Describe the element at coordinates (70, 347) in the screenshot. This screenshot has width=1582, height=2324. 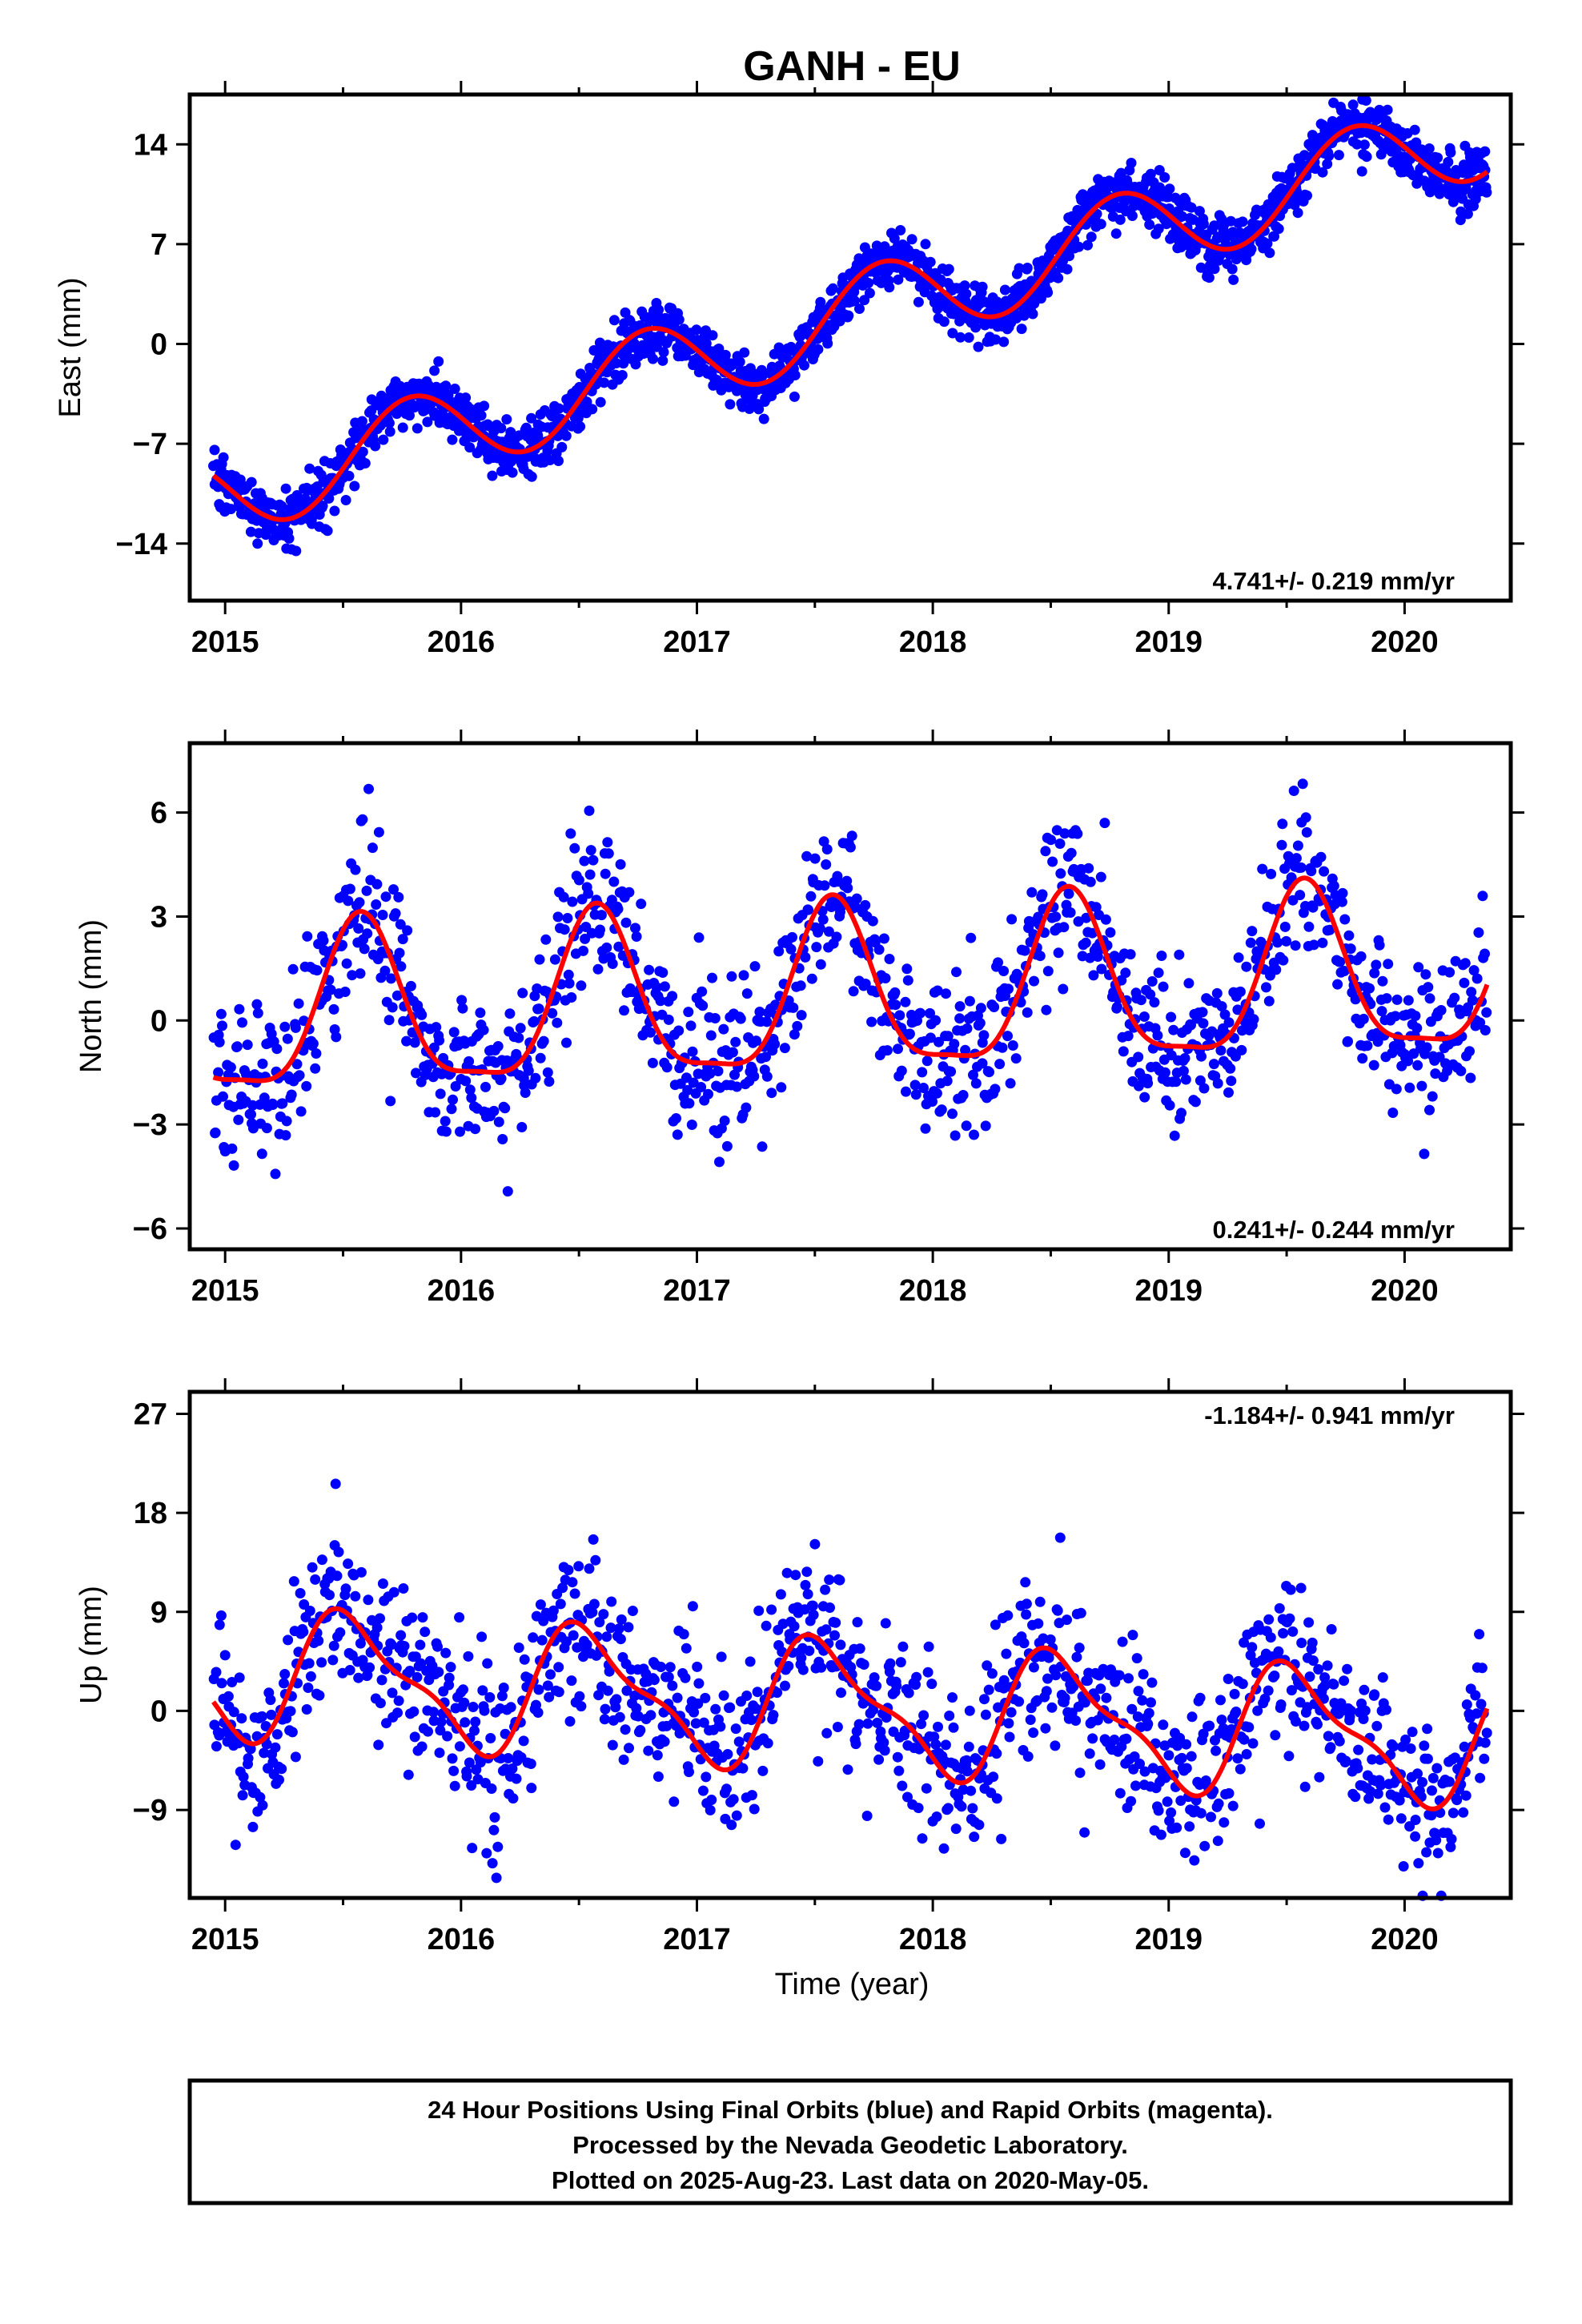
I see `east-ylabel: East (mm)` at that location.